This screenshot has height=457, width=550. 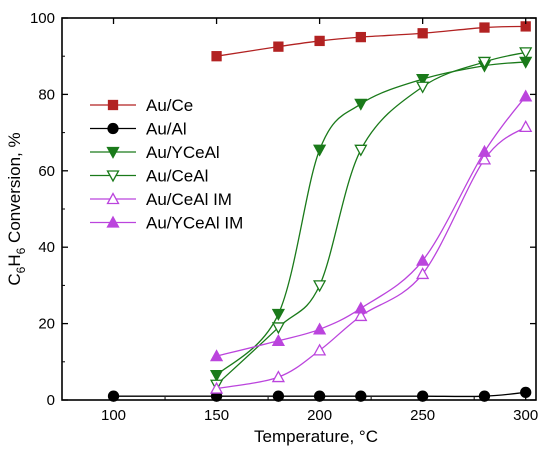 I want to click on x-tick-label: 100, so click(x=113, y=415).